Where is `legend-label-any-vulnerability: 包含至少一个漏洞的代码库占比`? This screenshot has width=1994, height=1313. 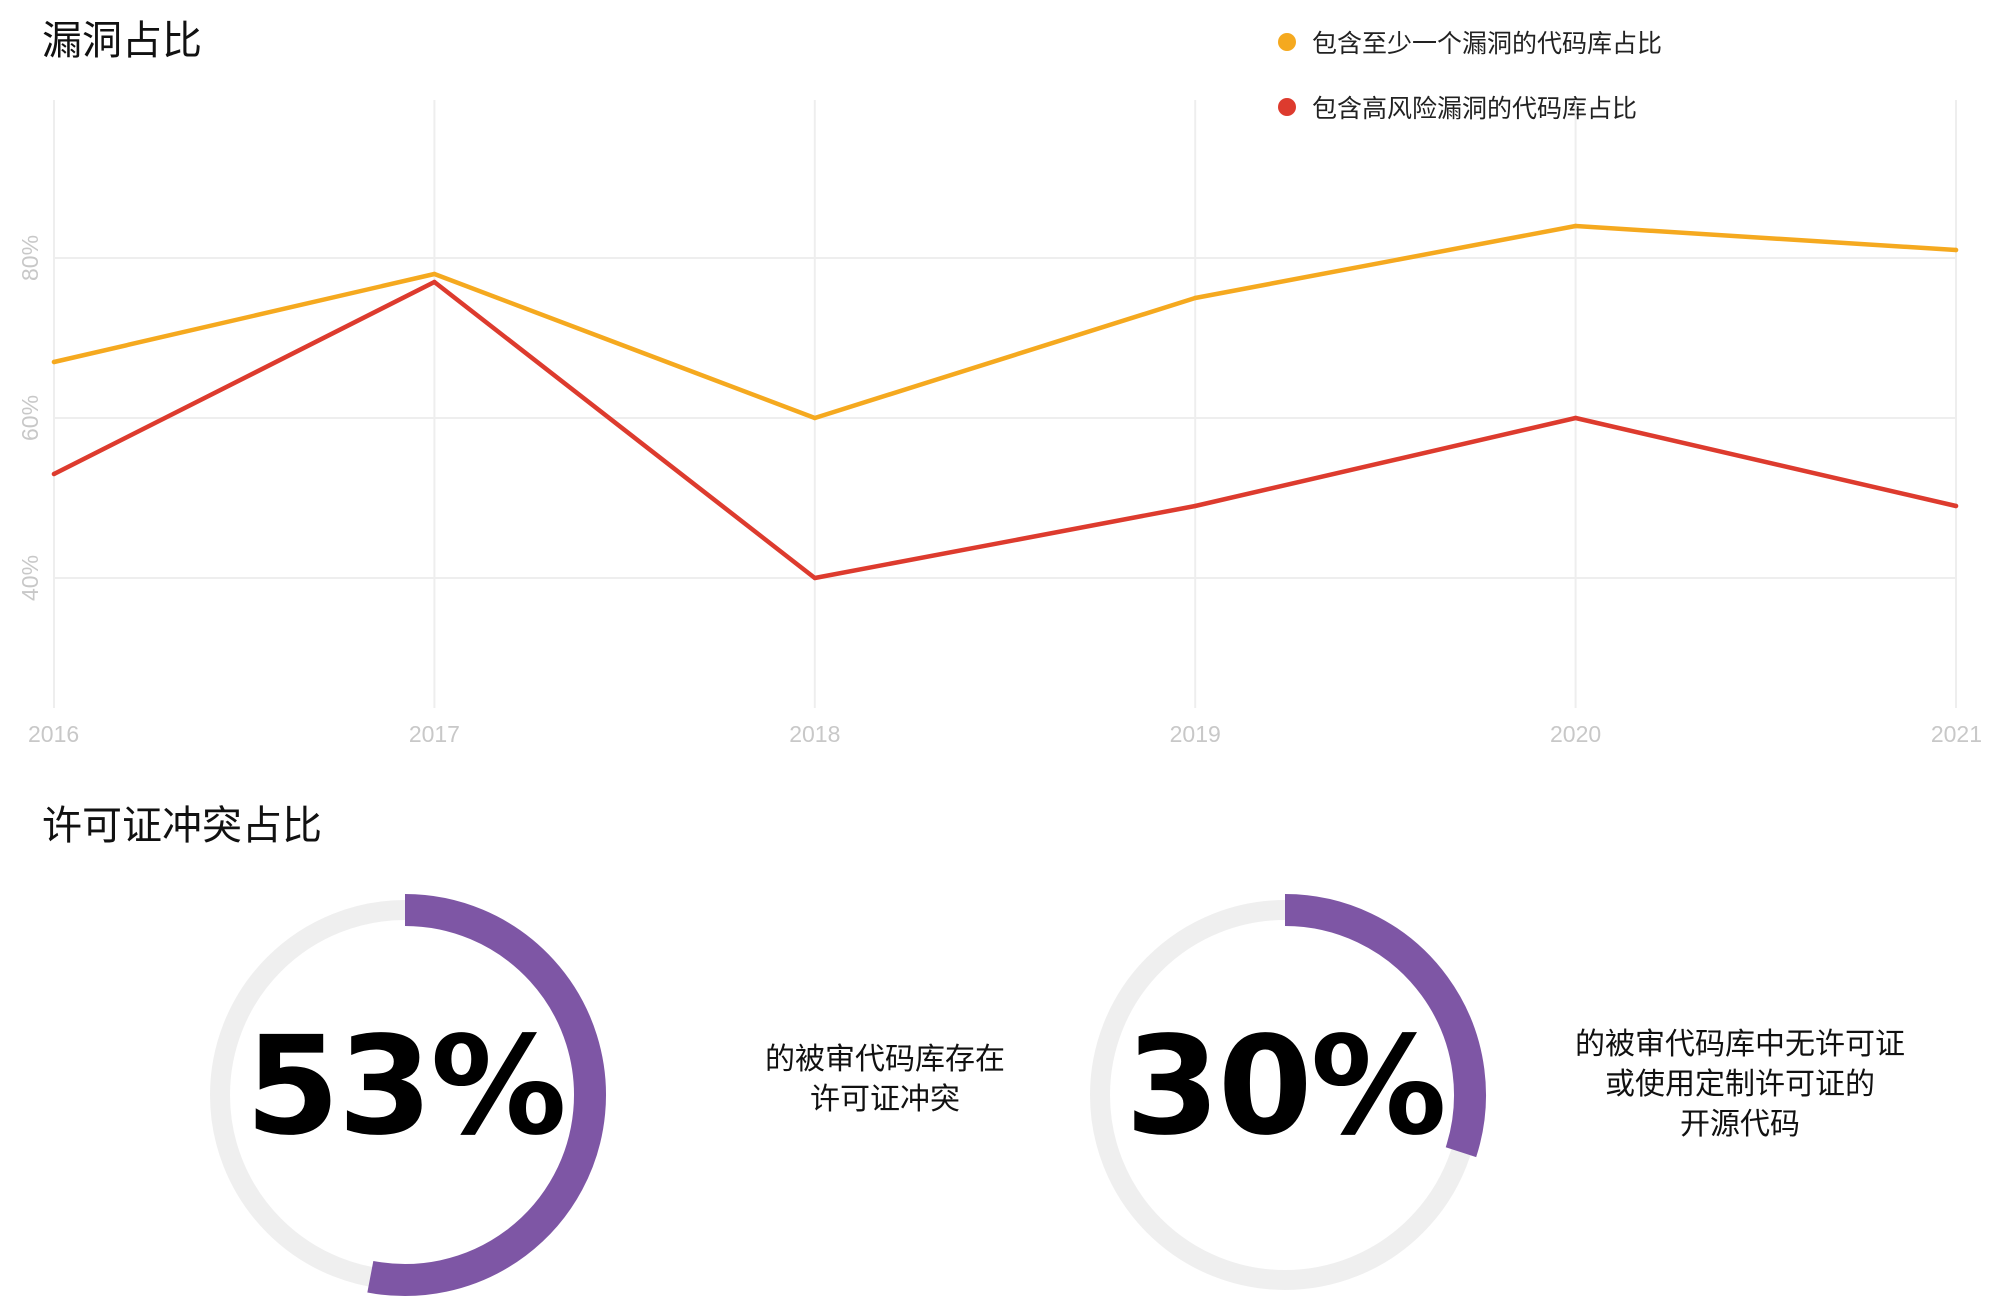 legend-label-any-vulnerability: 包含至少一个漏洞的代码库占比 is located at coordinates (1487, 43).